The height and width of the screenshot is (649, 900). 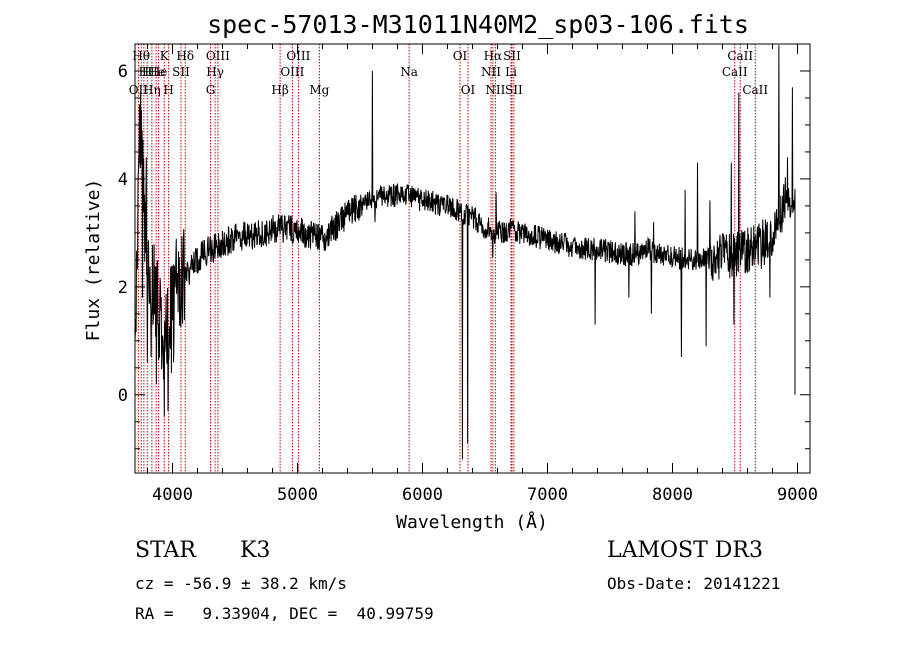 I want to click on y-tick-label: 0, so click(x=123, y=396).